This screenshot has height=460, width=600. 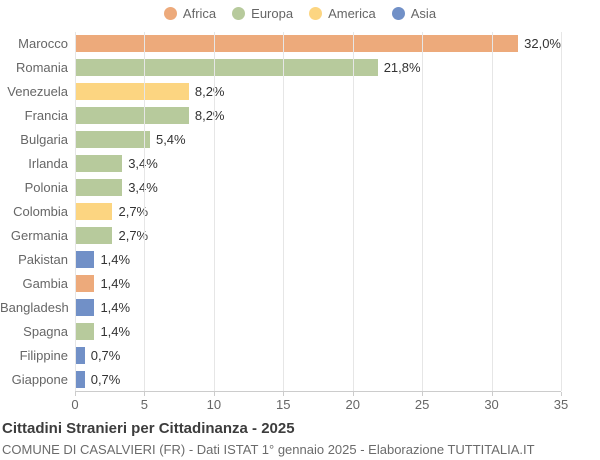 What do you see at coordinates (112, 140) in the screenshot?
I see `bar-bulgaria` at bounding box center [112, 140].